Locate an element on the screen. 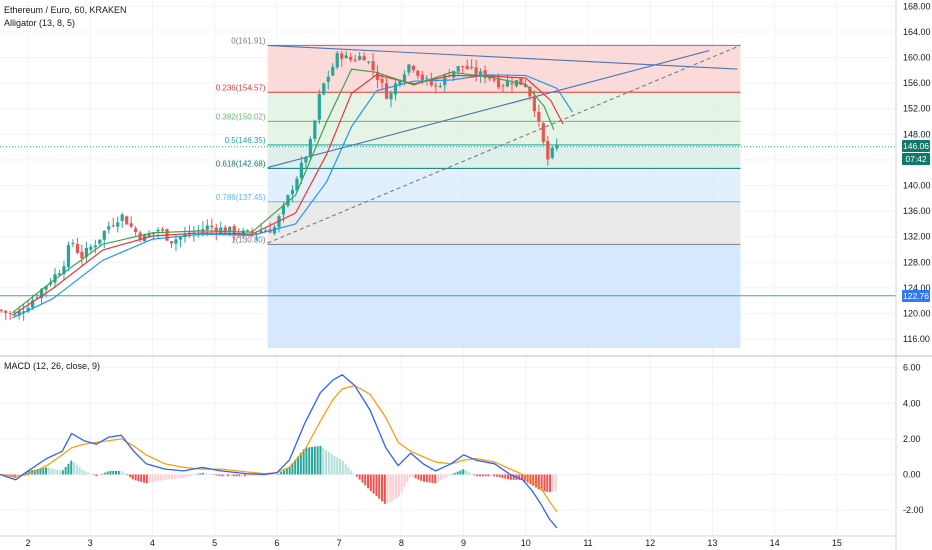 Image resolution: width=932 pixels, height=550 pixels. time-axis-tick: 5 is located at coordinates (214, 543).